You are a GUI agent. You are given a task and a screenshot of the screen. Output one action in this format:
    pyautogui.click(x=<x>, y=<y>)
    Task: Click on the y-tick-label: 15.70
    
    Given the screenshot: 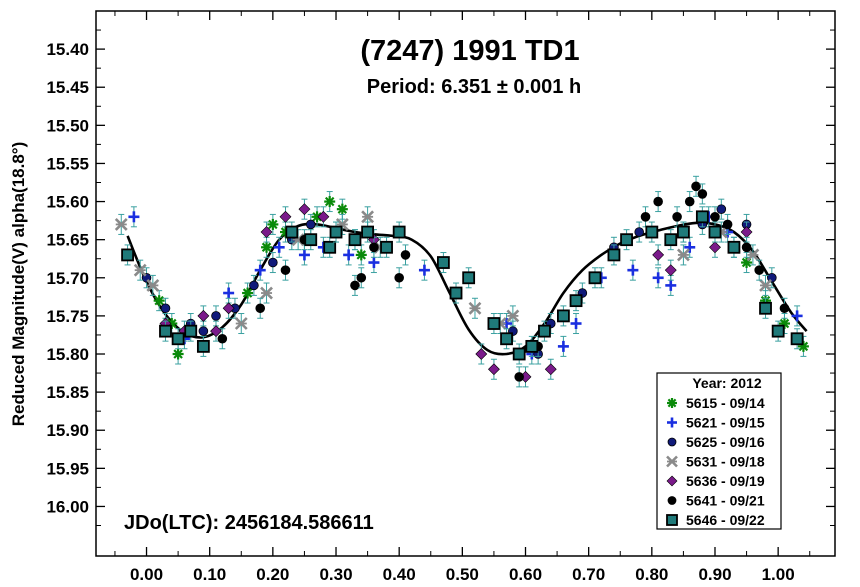 What is the action you would take?
    pyautogui.click(x=67, y=278)
    